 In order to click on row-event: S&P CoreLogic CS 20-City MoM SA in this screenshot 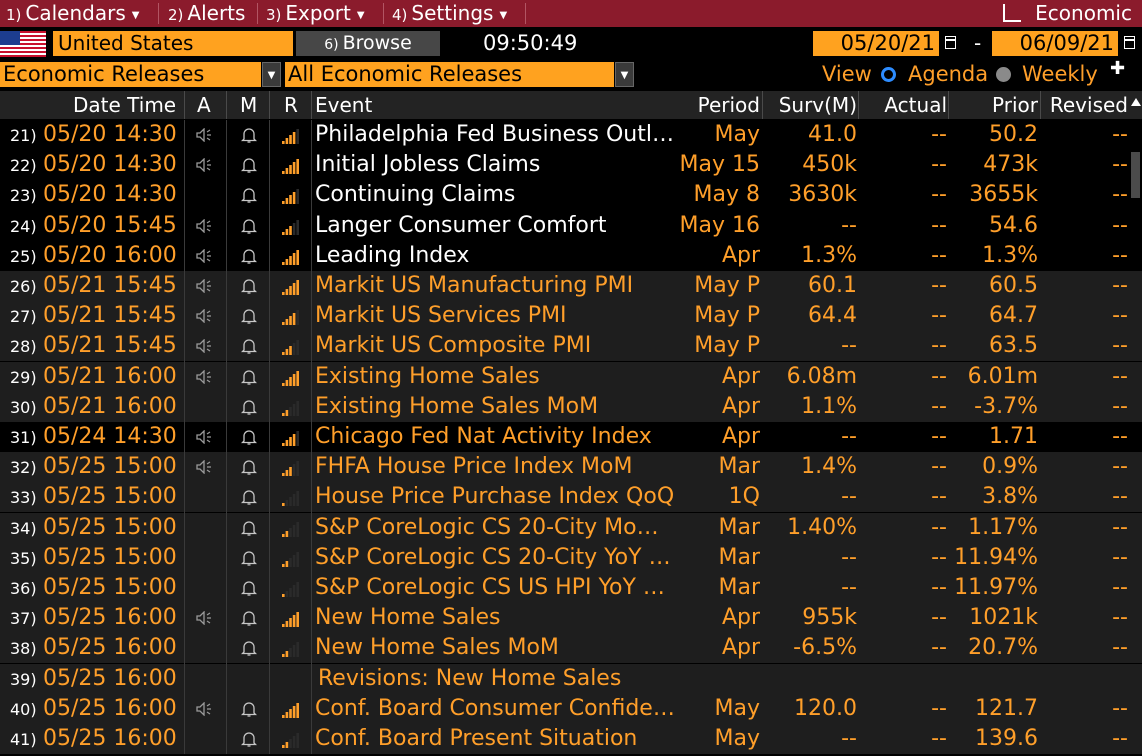, I will do `click(495, 527)`.